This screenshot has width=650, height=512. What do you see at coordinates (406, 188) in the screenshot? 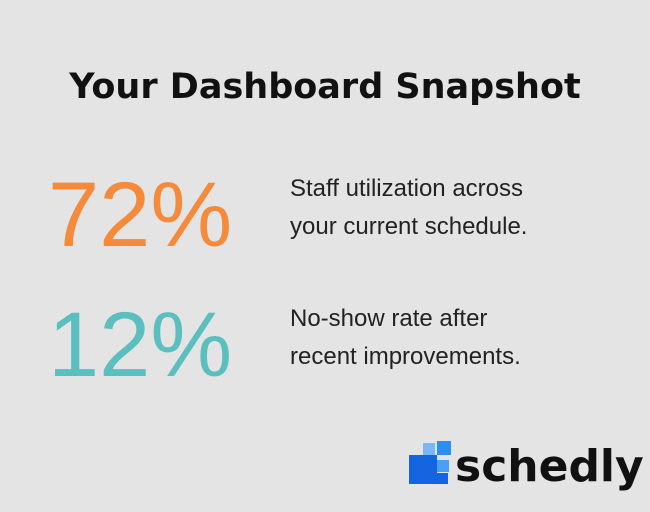
I see `stat-text: Staff utilization across` at bounding box center [406, 188].